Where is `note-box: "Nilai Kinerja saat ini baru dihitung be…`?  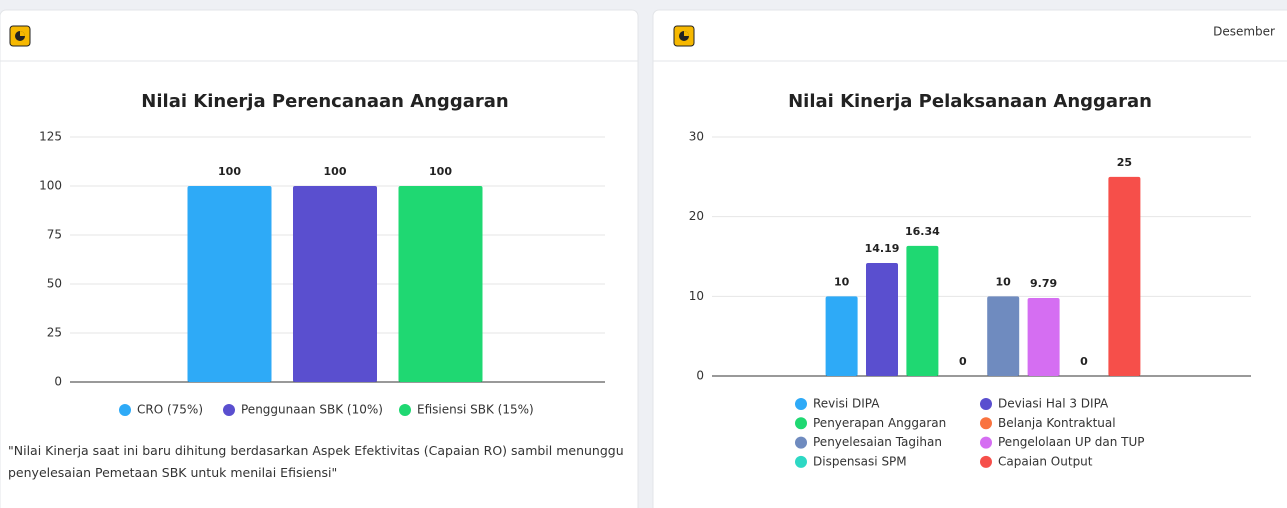
note-box: "Nilai Kinerja saat ini baru dihitung be… is located at coordinates (316, 461).